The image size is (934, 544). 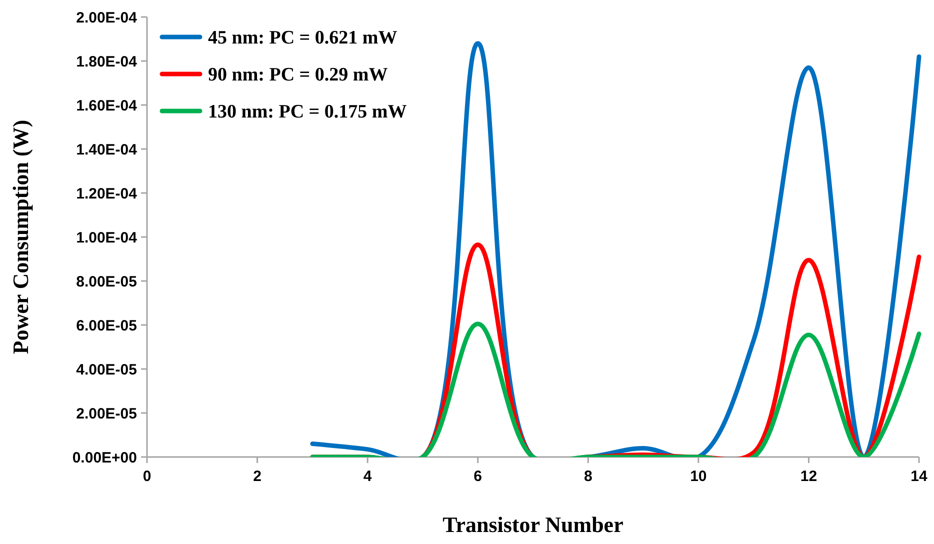 What do you see at coordinates (533, 524) in the screenshot?
I see `x-axis-title: Transistor Number` at bounding box center [533, 524].